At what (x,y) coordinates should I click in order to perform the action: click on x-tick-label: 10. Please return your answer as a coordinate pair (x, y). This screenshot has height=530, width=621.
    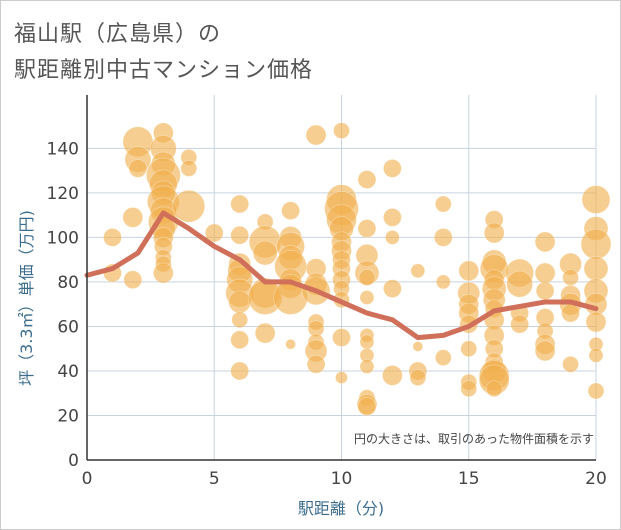
    Looking at the image, I should click on (342, 479).